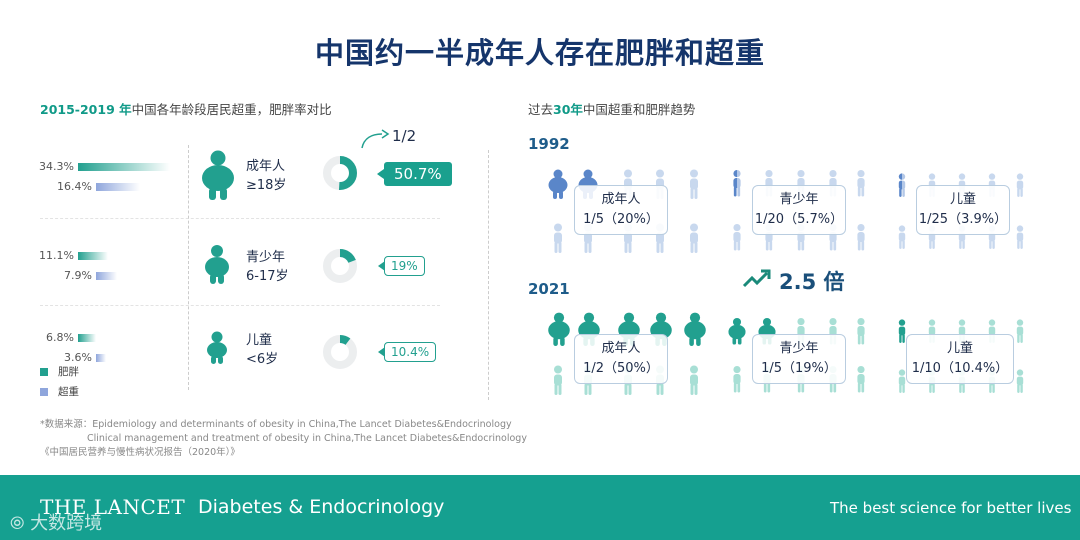 The image size is (1080, 540). Describe the element at coordinates (78, 357) in the screenshot. I see `bar-value-label: 3.6%` at that location.